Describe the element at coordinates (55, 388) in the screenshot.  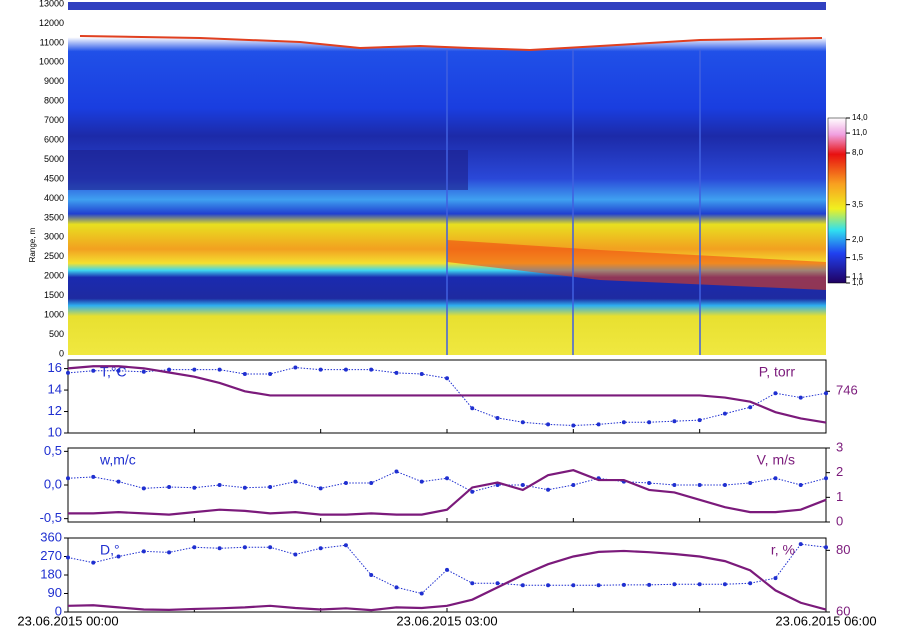
I see `y-tick-label: 14` at that location.